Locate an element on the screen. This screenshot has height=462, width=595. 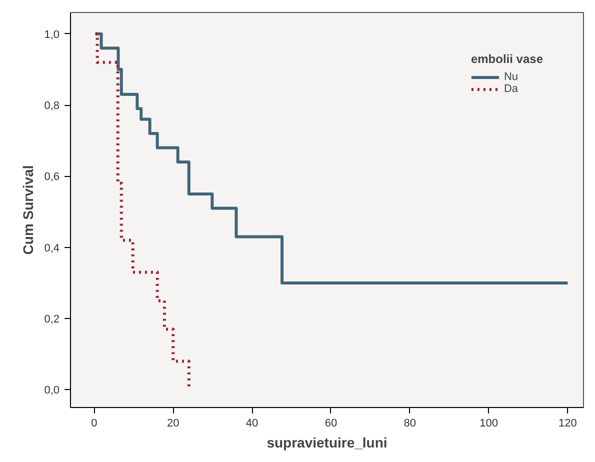
x-tick-label: 80 is located at coordinates (410, 424).